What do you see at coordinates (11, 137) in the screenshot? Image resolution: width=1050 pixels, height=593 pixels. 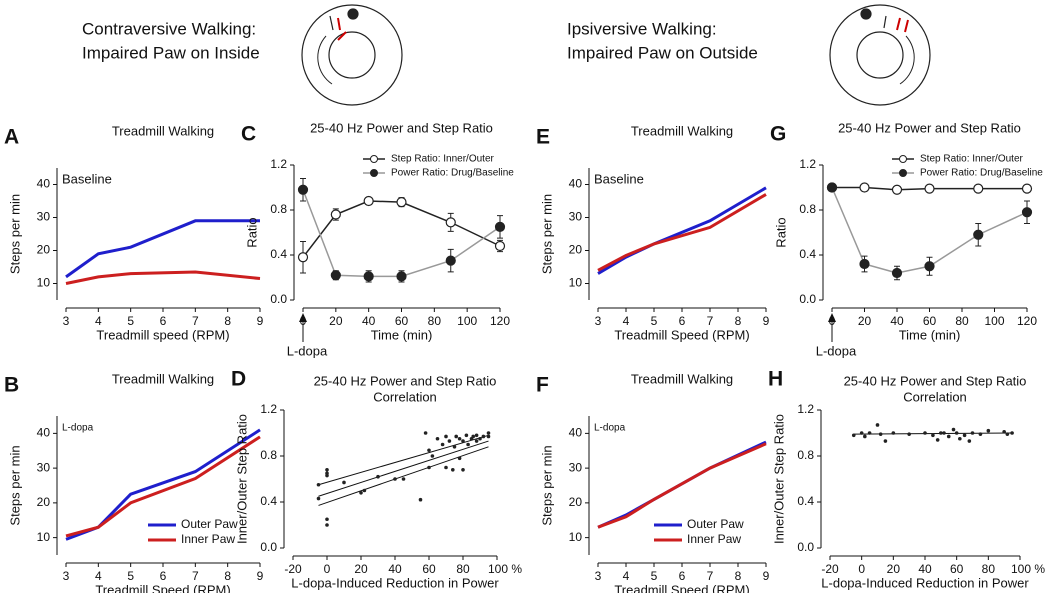 I see `panel-letter: A` at bounding box center [11, 137].